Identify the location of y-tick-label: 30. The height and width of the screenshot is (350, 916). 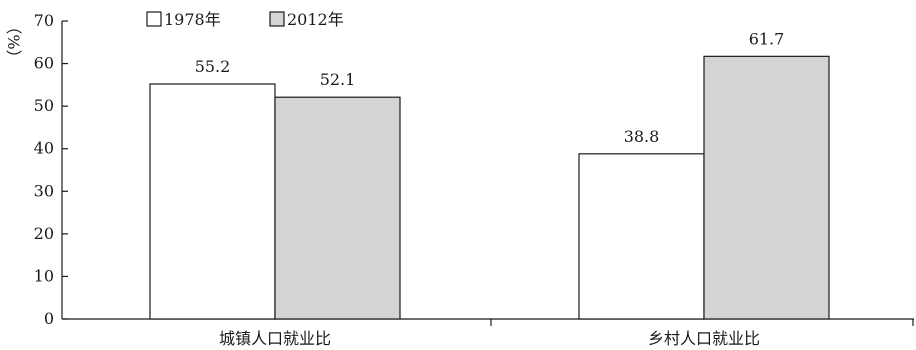
(44, 190).